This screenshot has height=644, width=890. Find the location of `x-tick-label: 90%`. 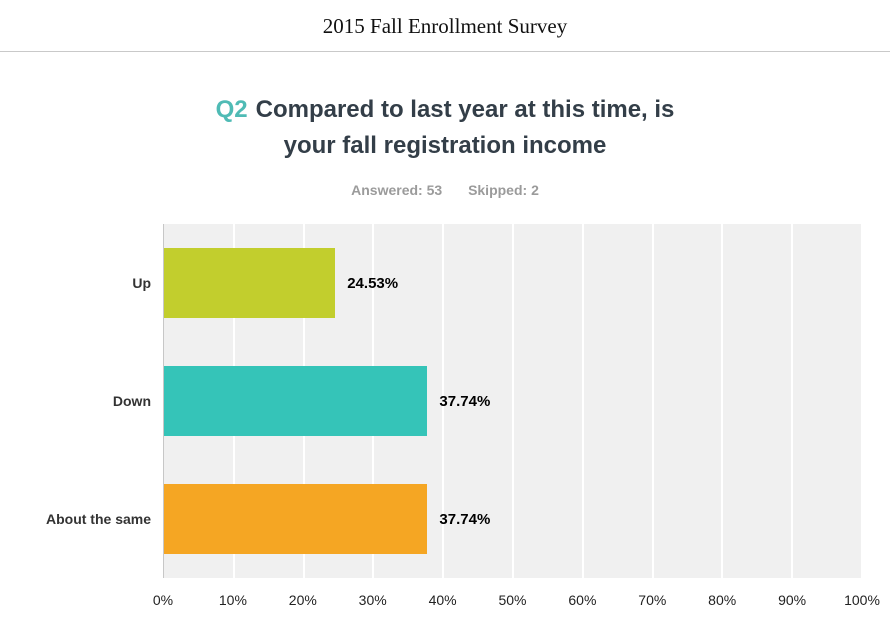

x-tick-label: 90% is located at coordinates (792, 600).